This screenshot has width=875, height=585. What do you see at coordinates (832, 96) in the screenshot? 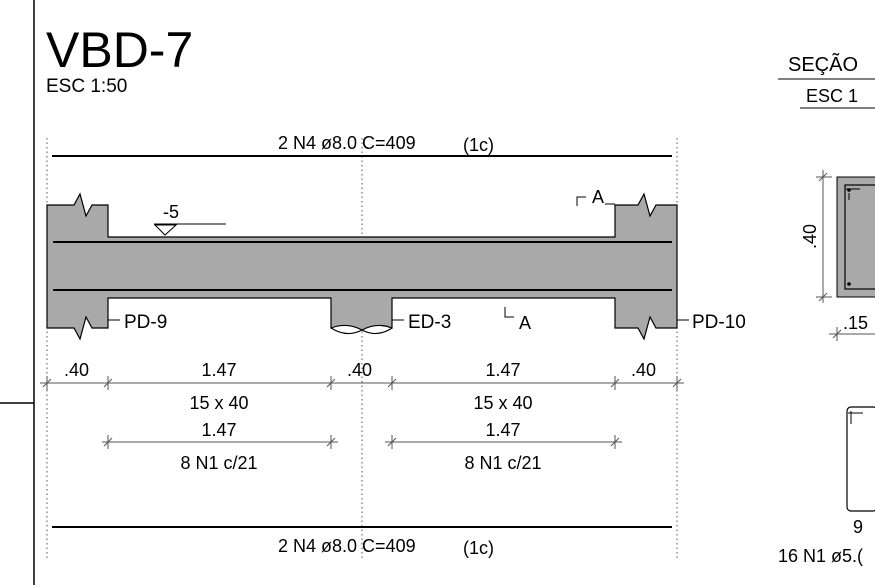
I see `section-scale: ESC 1` at bounding box center [832, 96].